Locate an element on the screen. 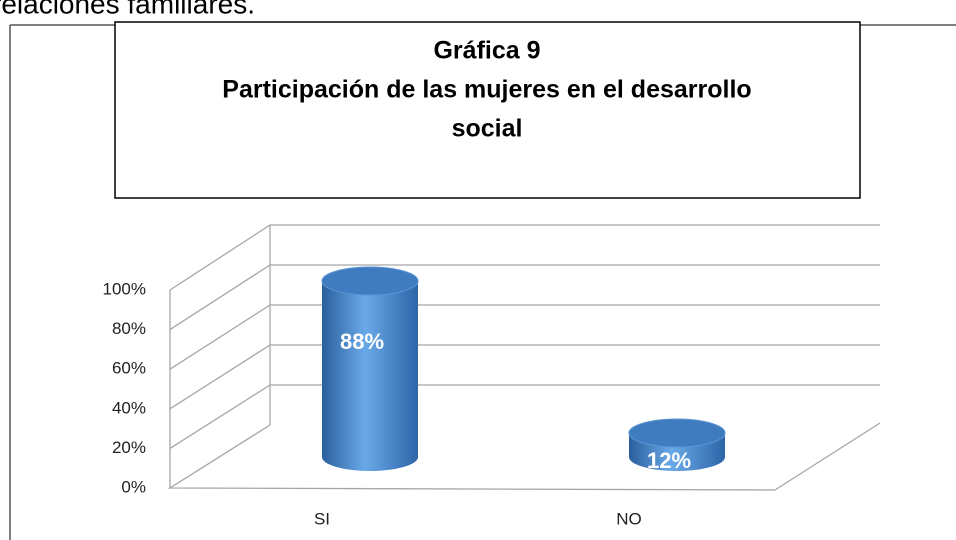 This screenshot has width=956, height=540. y-tick-label: 80% is located at coordinates (129, 328).